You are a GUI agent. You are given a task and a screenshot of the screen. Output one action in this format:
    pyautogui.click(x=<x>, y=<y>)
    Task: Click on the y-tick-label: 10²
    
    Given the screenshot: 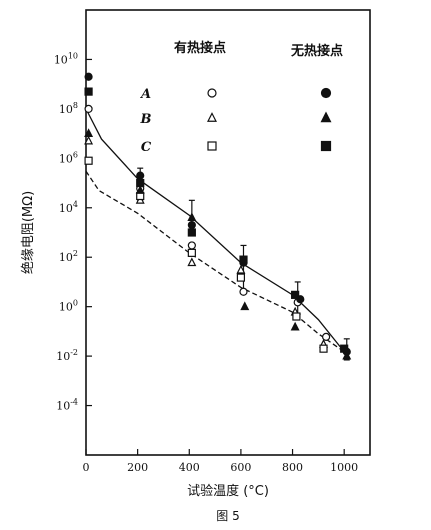 What is the action you would take?
    pyautogui.click(x=68, y=256)
    